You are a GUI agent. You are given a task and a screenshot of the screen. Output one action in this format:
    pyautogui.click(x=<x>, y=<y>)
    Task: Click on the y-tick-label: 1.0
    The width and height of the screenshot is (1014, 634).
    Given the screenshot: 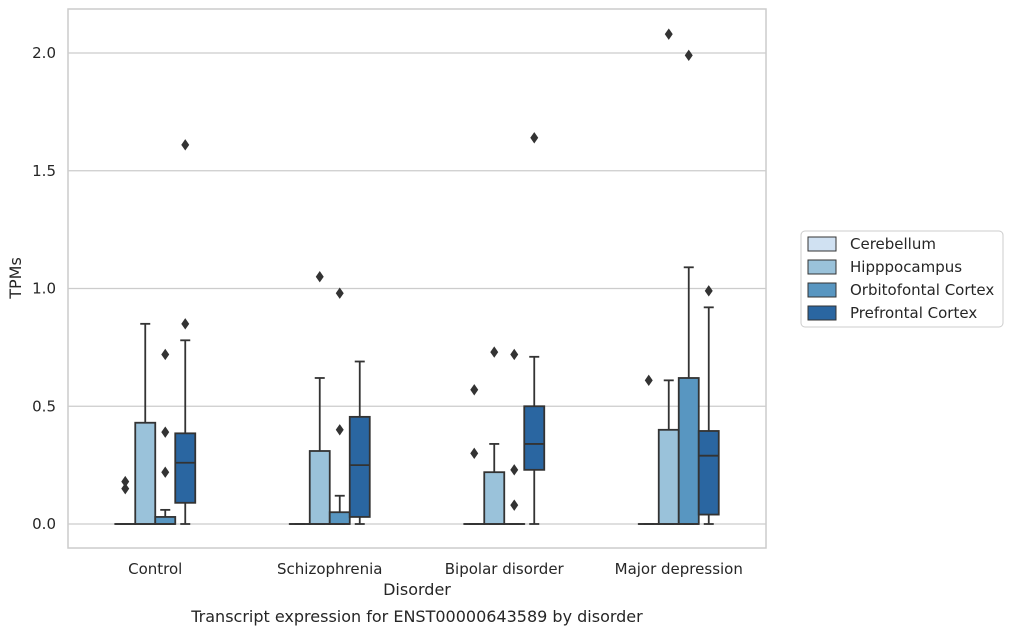 What is the action you would take?
    pyautogui.click(x=44, y=289)
    